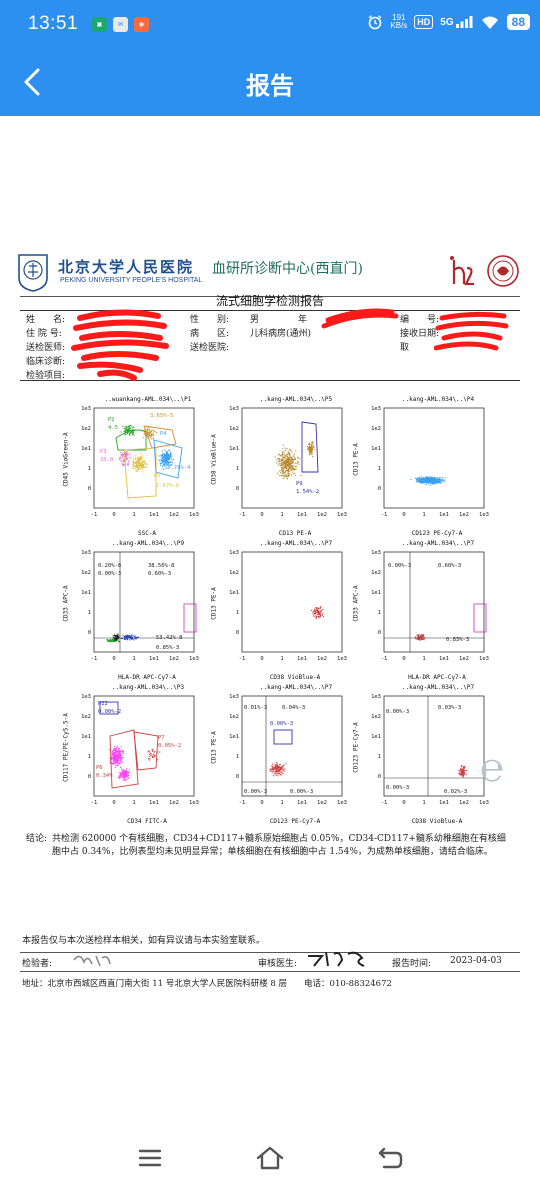 The image size is (540, 1188). I want to click on gate-annotation: 3.65%-5, so click(161, 416).